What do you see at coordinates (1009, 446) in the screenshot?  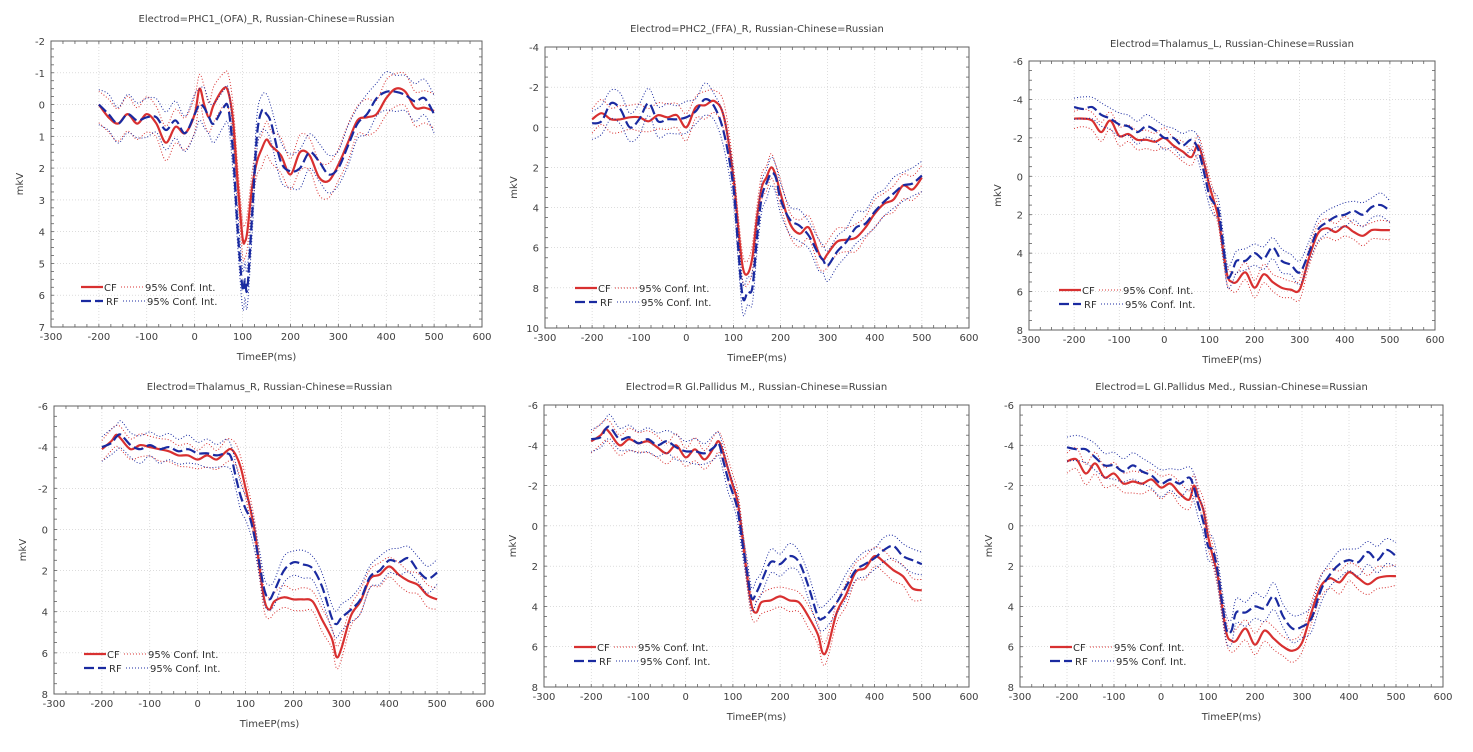 I see `y-tick-label: -4` at bounding box center [1009, 446].